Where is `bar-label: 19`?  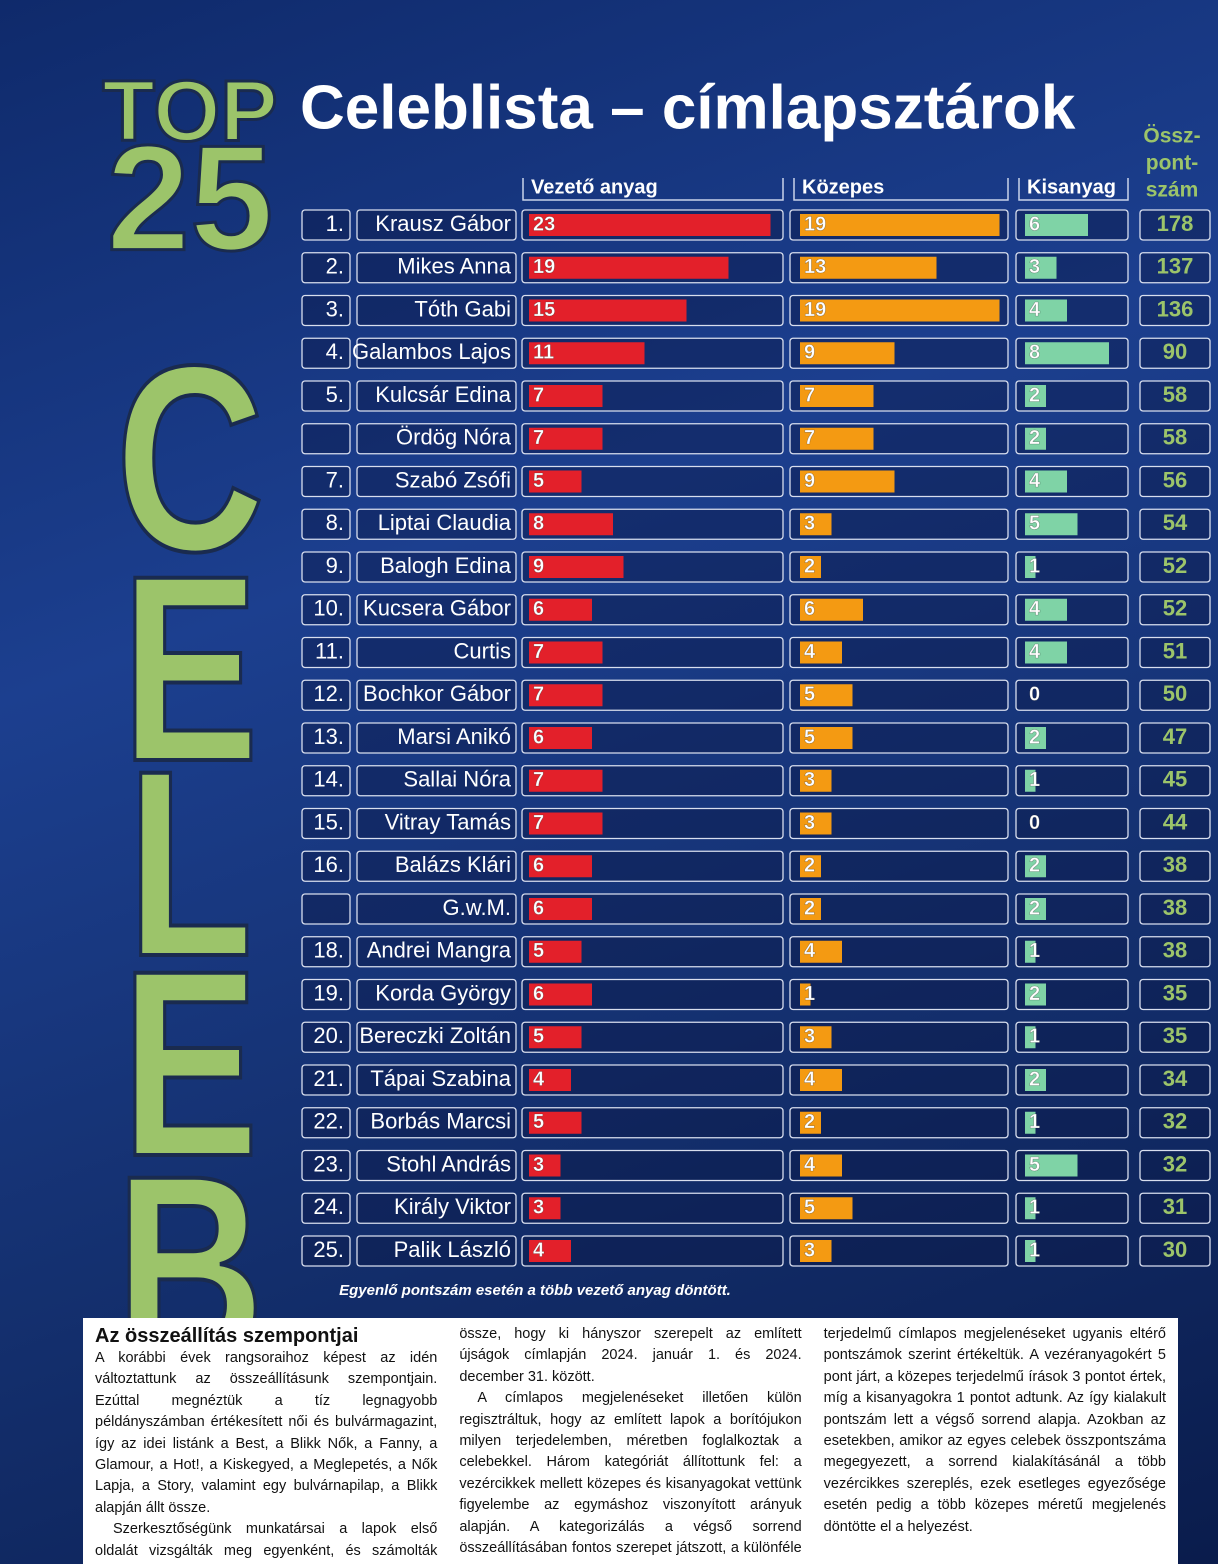 bar-label: 19 is located at coordinates (544, 267).